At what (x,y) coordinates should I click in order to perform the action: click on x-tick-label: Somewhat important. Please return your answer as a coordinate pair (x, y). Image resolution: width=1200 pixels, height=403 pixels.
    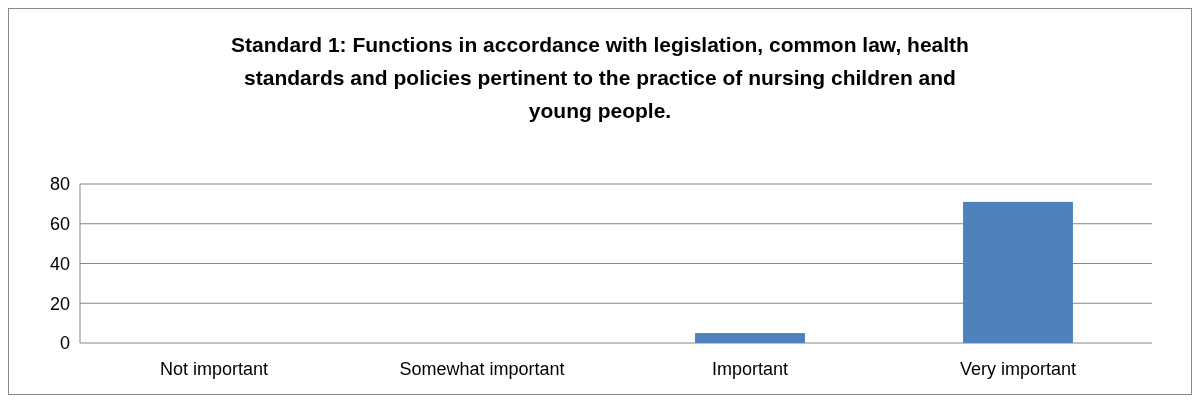
    Looking at the image, I should click on (482, 369).